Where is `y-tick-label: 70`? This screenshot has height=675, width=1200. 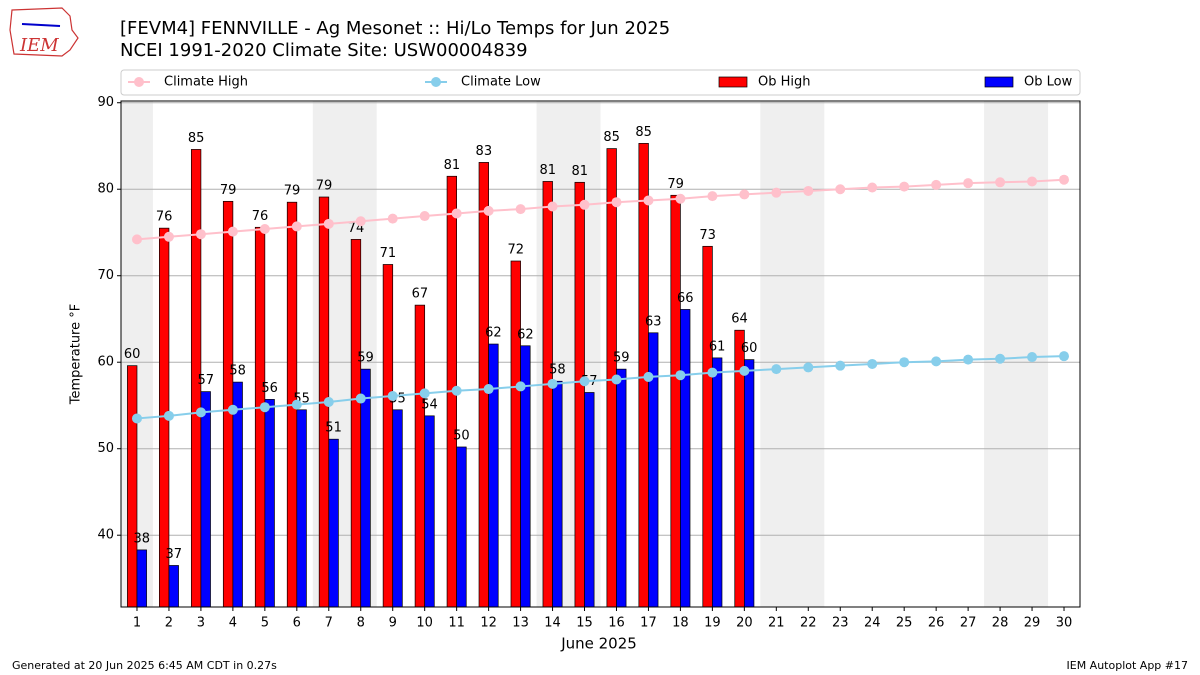
y-tick-label: 70 is located at coordinates (105, 275).